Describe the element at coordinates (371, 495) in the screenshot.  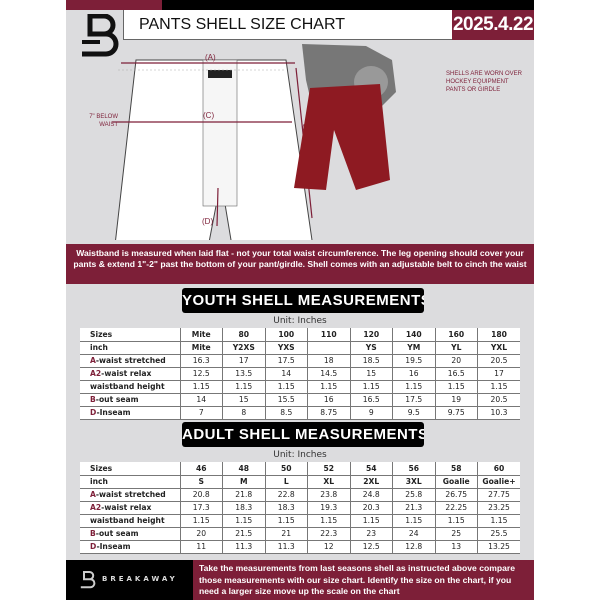
I see `table-cell: 24.8` at that location.